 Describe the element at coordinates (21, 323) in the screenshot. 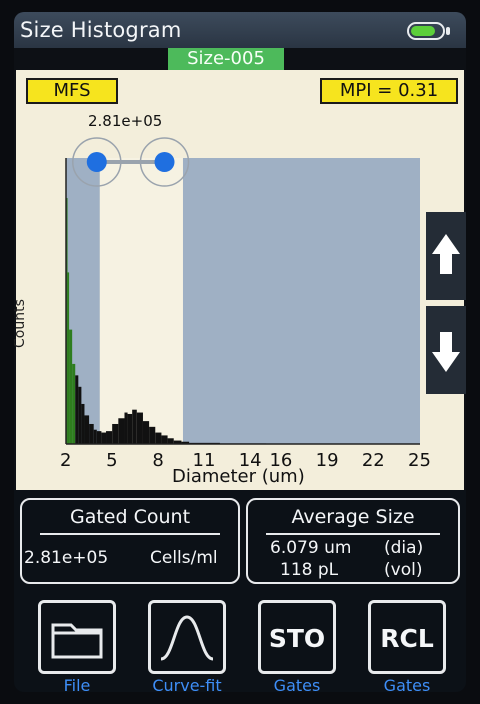

I see `y-axis-label: Counts` at that location.